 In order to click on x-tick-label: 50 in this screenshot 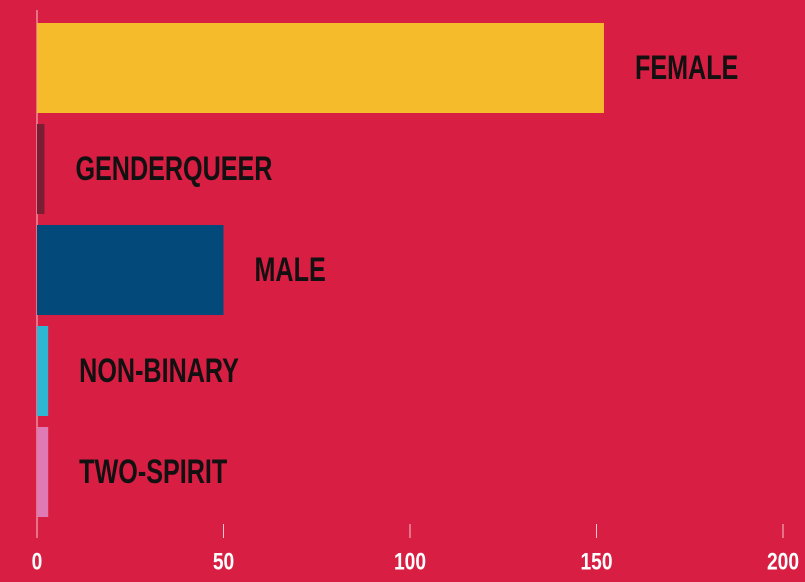, I will do `click(223, 561)`.